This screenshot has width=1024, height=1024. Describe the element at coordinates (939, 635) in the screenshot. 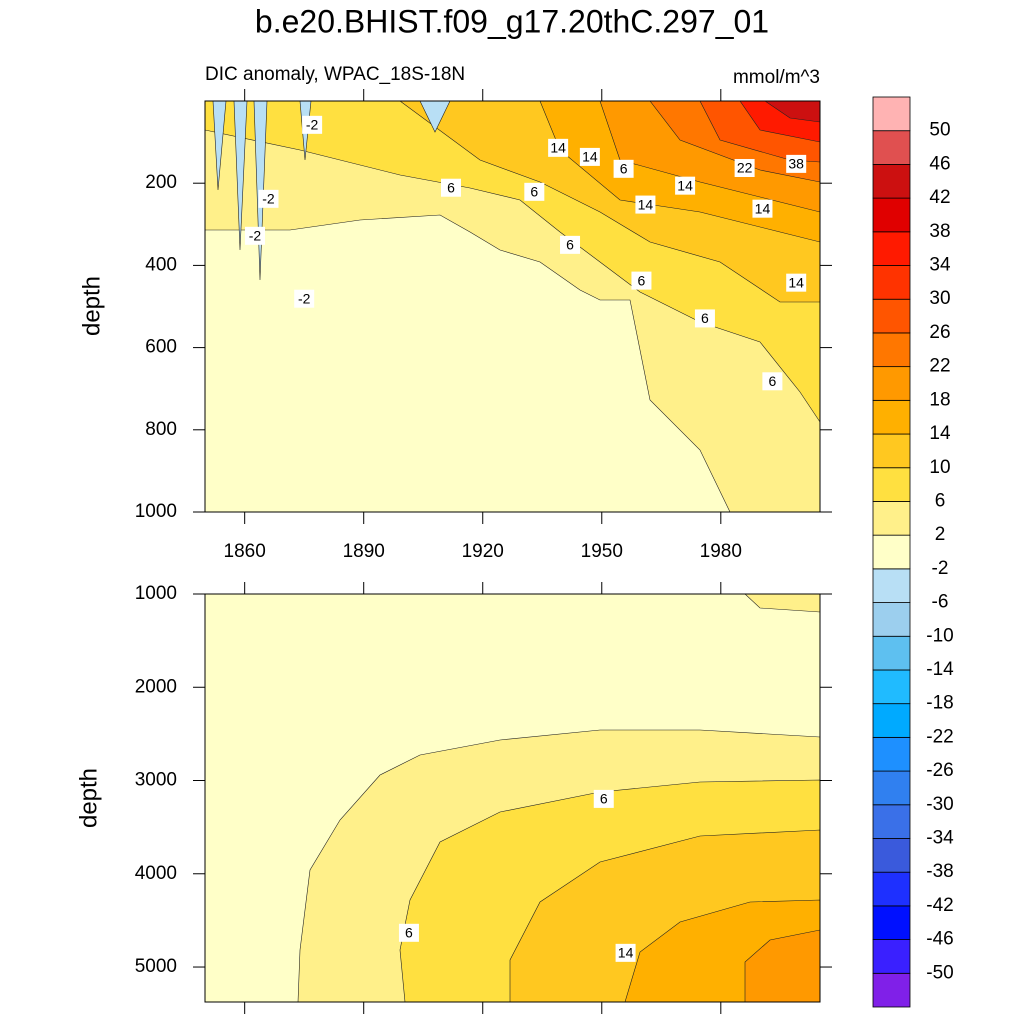

I see `colorbar-label: -10` at that location.